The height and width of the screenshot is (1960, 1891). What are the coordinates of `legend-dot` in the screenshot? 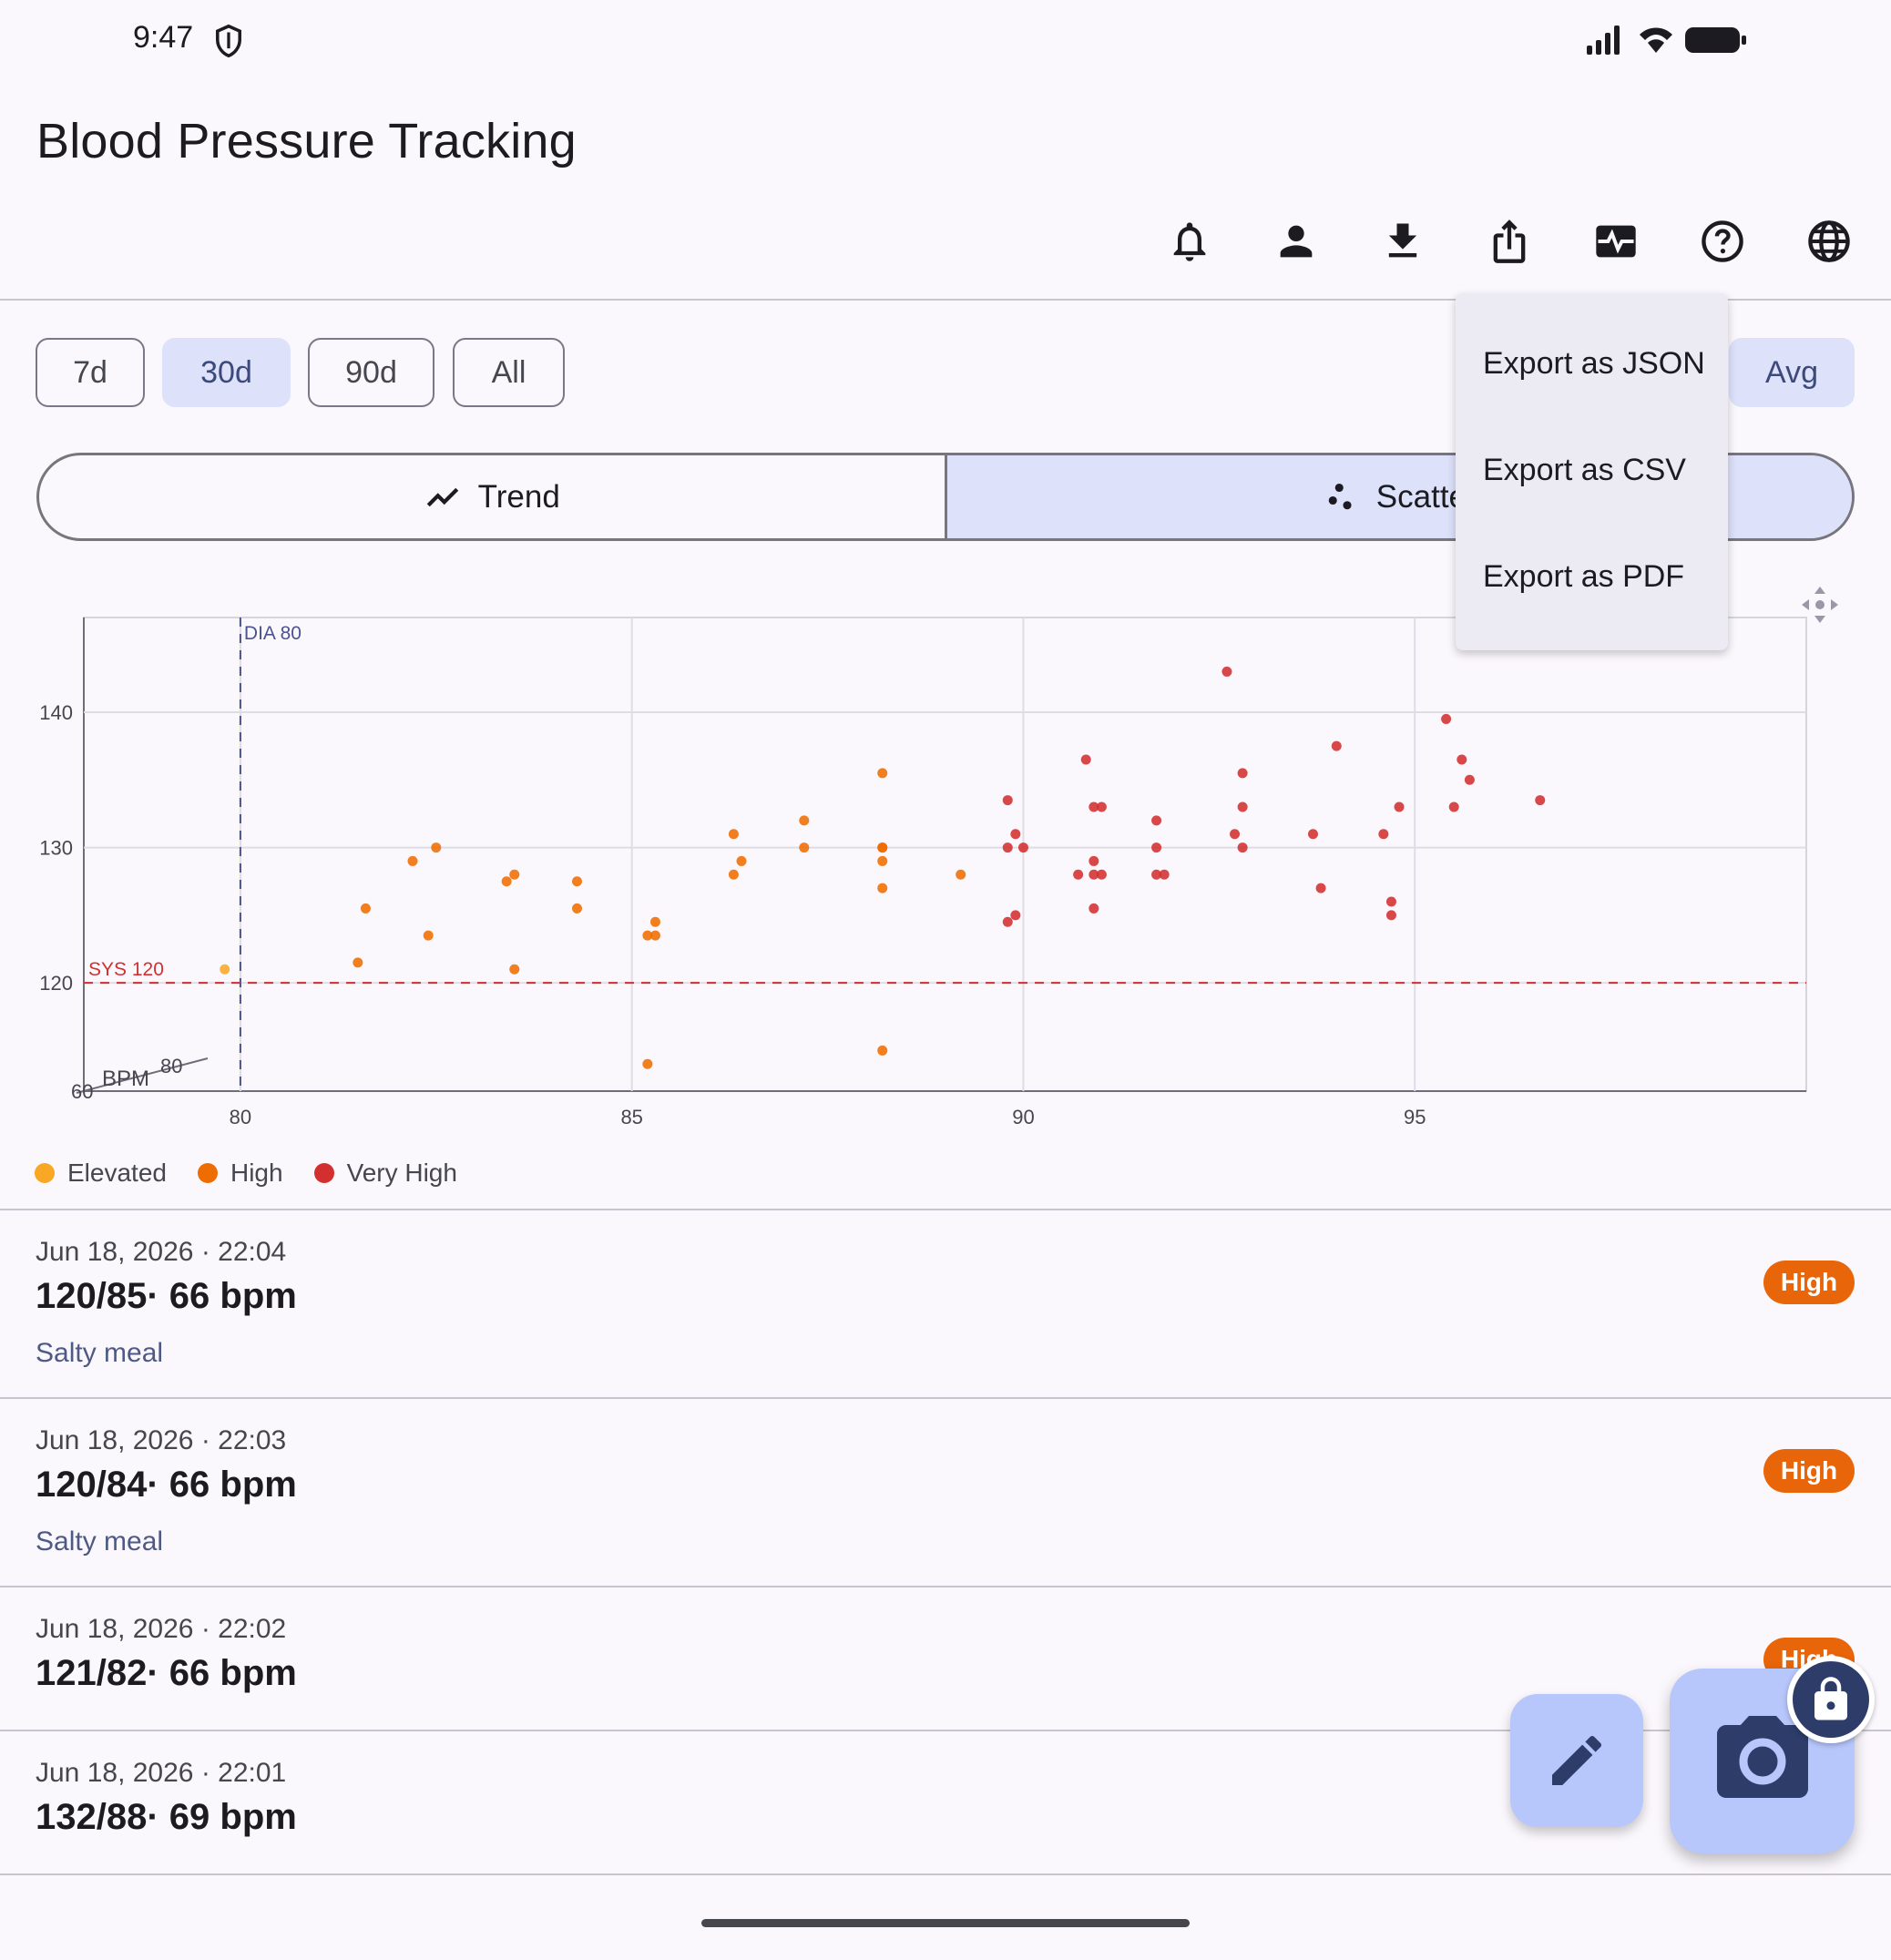 It's located at (324, 1173).